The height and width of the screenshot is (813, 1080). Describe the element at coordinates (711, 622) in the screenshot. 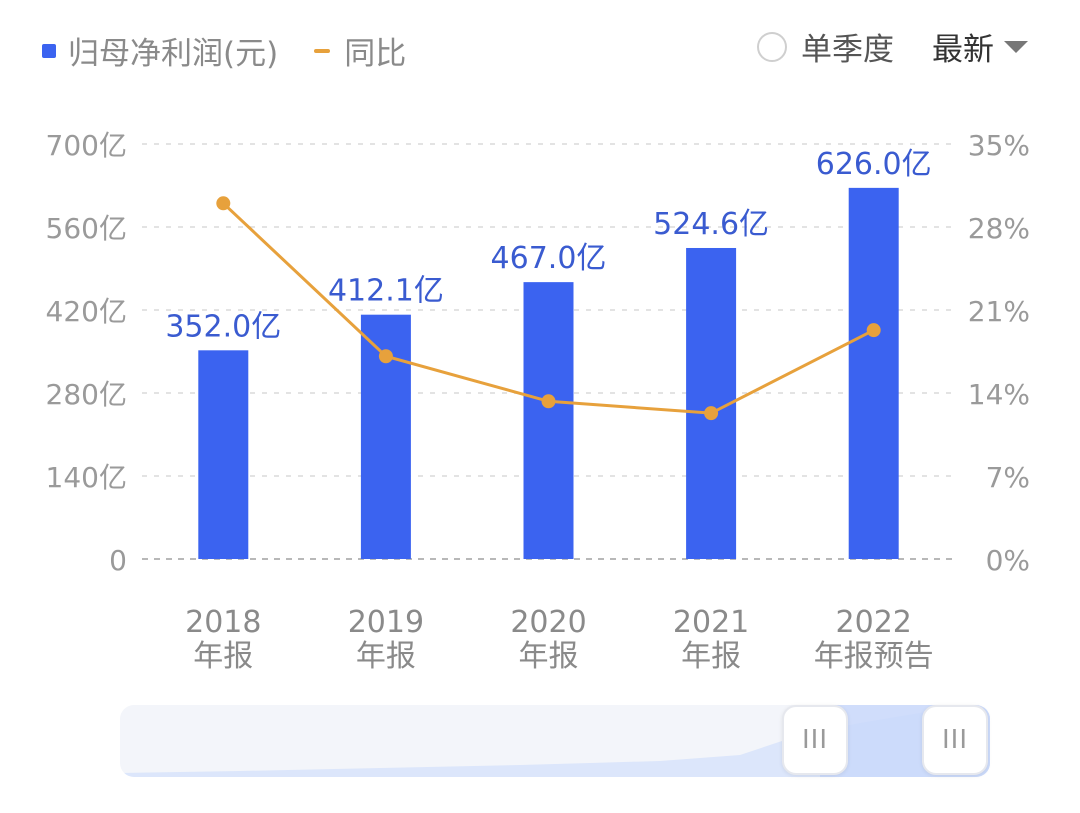

I see `x-tick-label: 2021` at that location.